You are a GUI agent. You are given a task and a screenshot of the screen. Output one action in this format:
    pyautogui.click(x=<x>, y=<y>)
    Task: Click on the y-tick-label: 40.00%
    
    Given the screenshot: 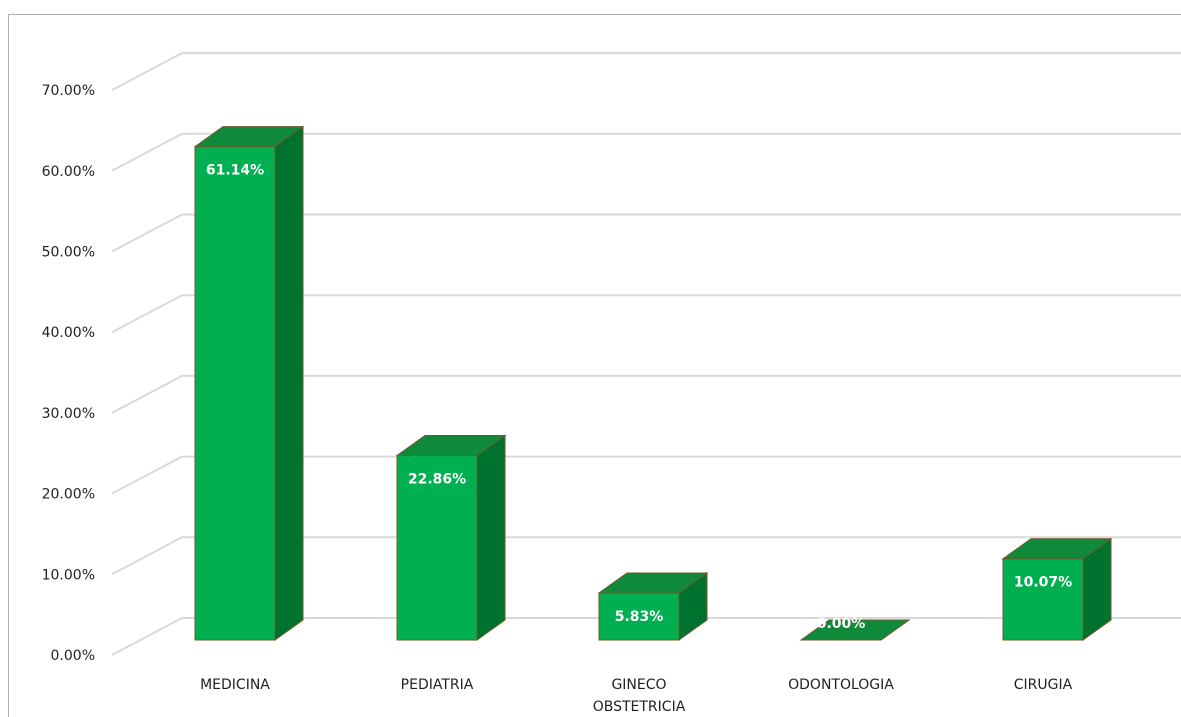 What is the action you would take?
    pyautogui.click(x=68, y=333)
    